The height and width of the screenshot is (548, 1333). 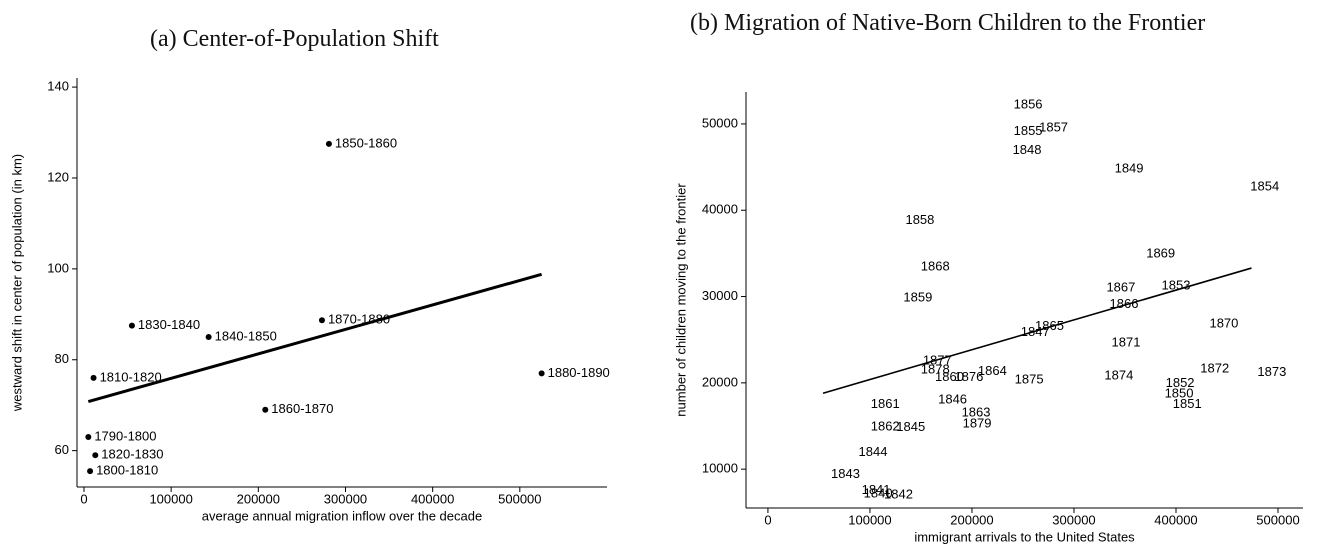 What do you see at coordinates (131, 376) in the screenshot?
I see `point-label: 1810-1820` at bounding box center [131, 376].